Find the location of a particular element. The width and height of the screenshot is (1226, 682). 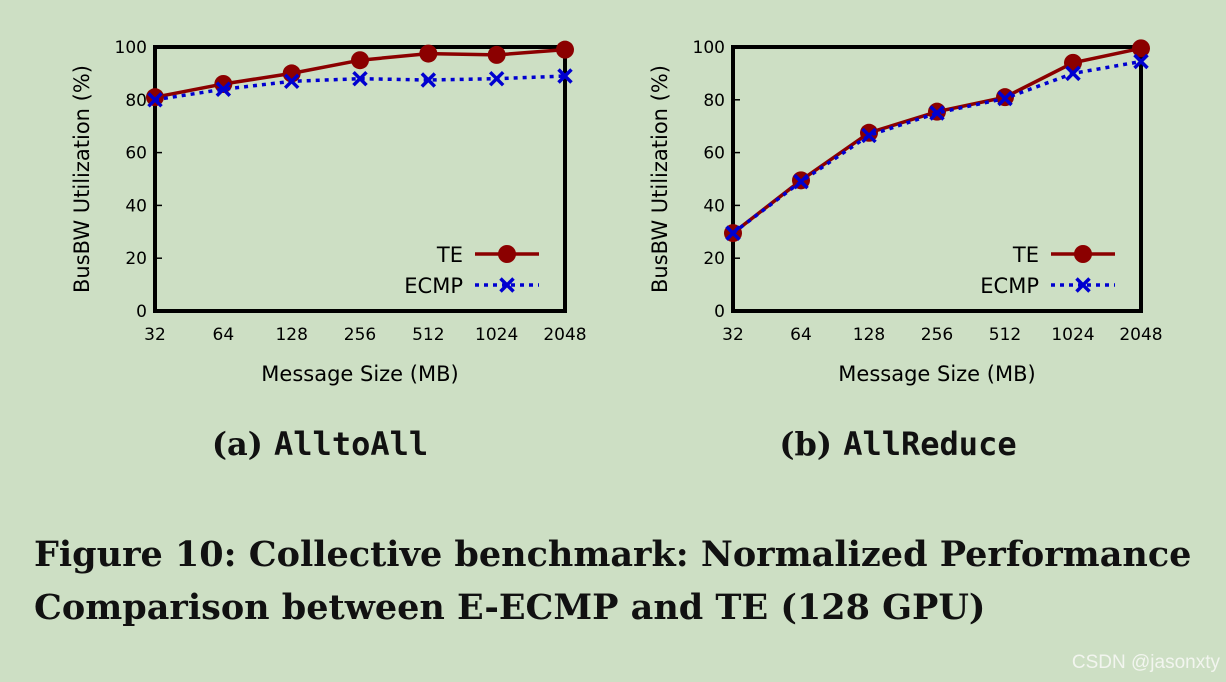

subfigure-letter: (a) is located at coordinates (243, 444).